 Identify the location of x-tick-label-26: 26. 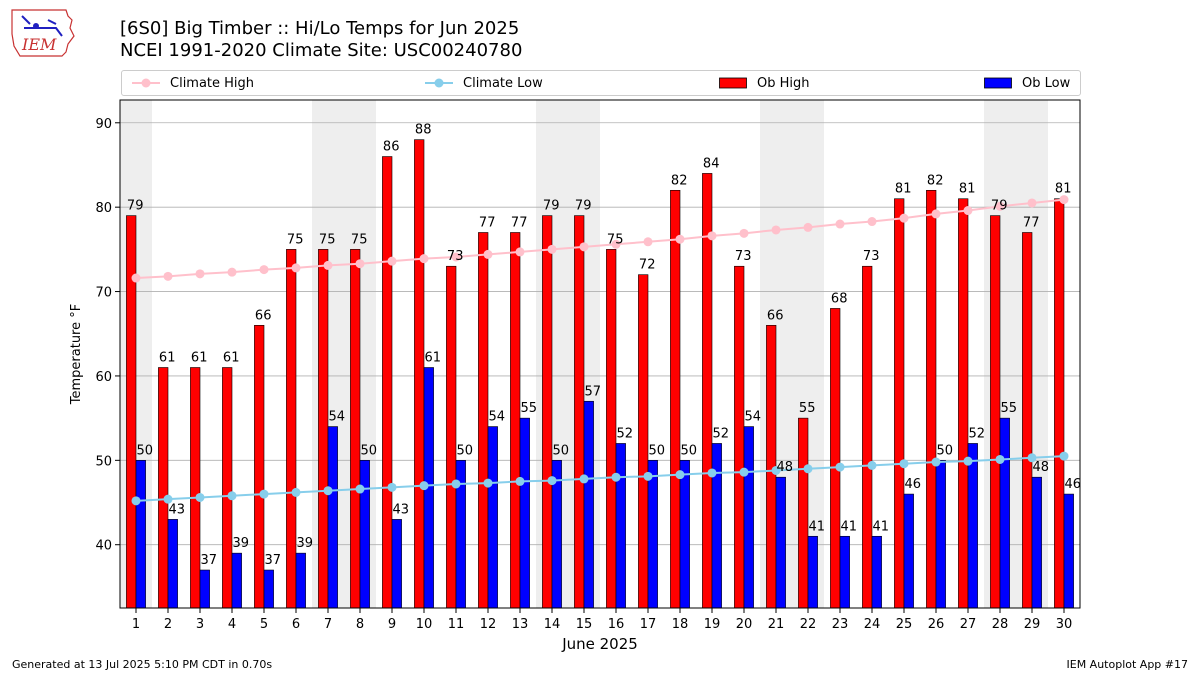
(936, 624).